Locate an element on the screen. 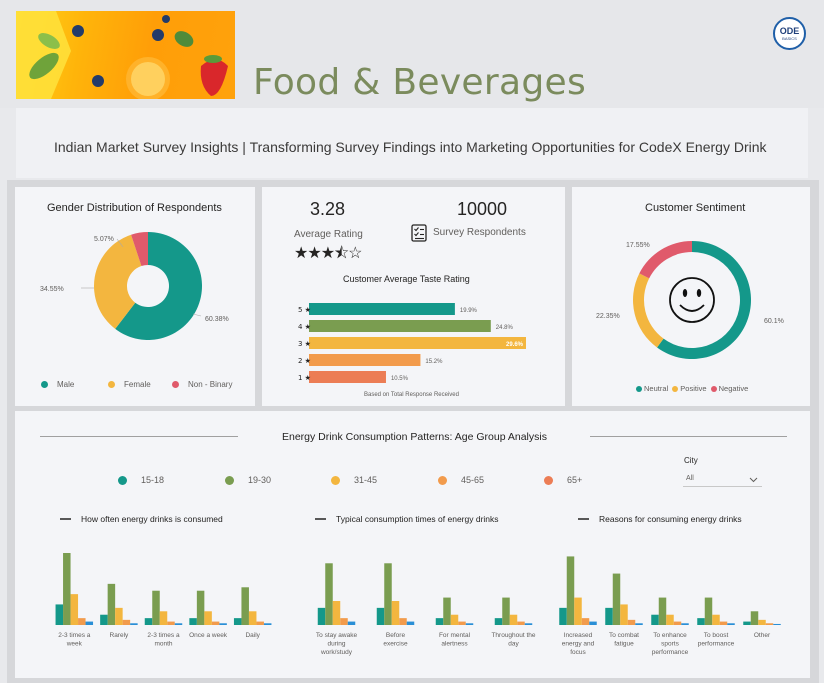  slice-nonbinary is located at coordinates (139, 249).